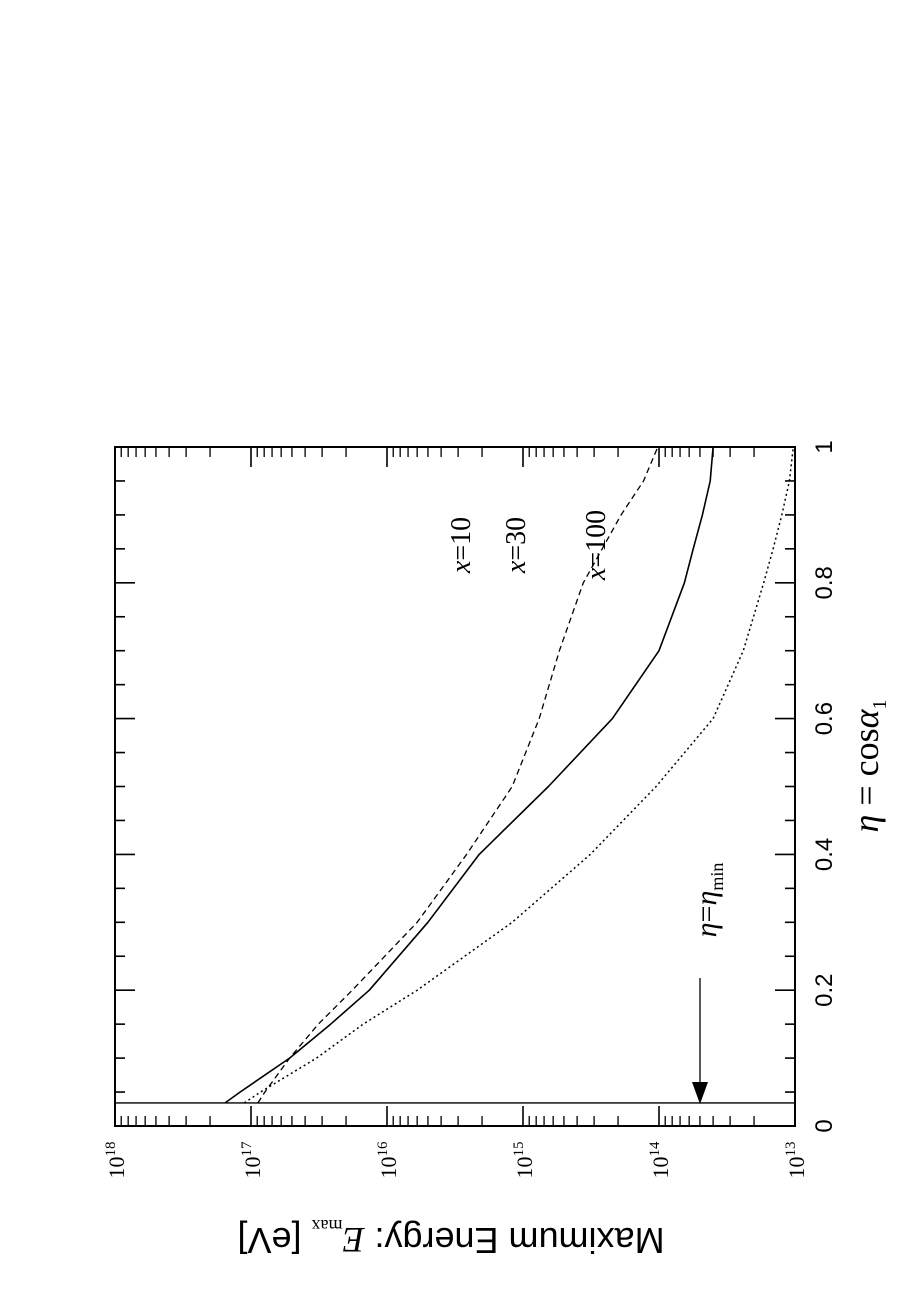 Image resolution: width=910 pixels, height=1300 pixels. What do you see at coordinates (461, 539) in the screenshot?
I see `series-label-value: =10` at bounding box center [461, 539].